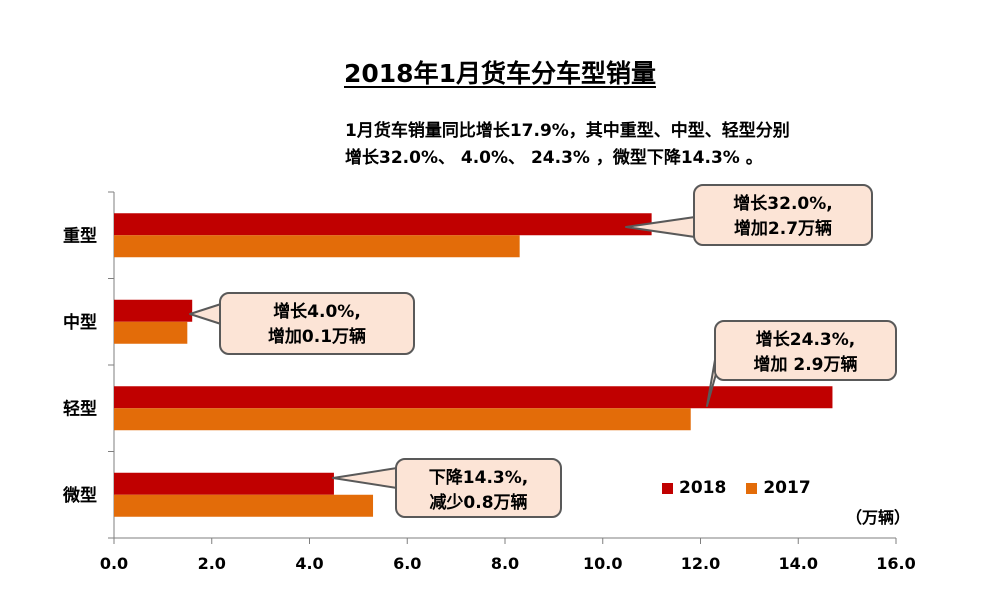 The image size is (1000, 589). What do you see at coordinates (478, 502) in the screenshot?
I see `callout-text: 减少0.8万辆` at bounding box center [478, 502].